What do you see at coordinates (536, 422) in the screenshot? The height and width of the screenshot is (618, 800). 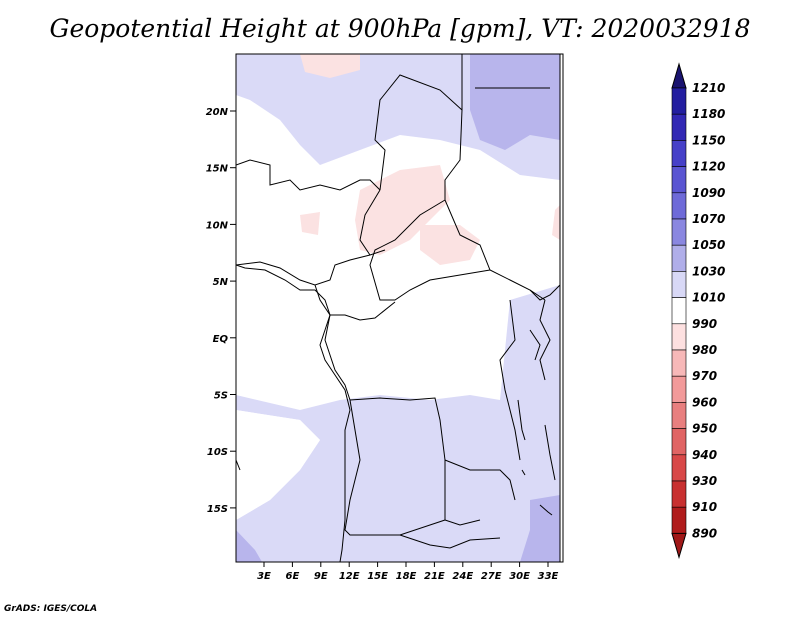 I see `lakes` at bounding box center [536, 422].